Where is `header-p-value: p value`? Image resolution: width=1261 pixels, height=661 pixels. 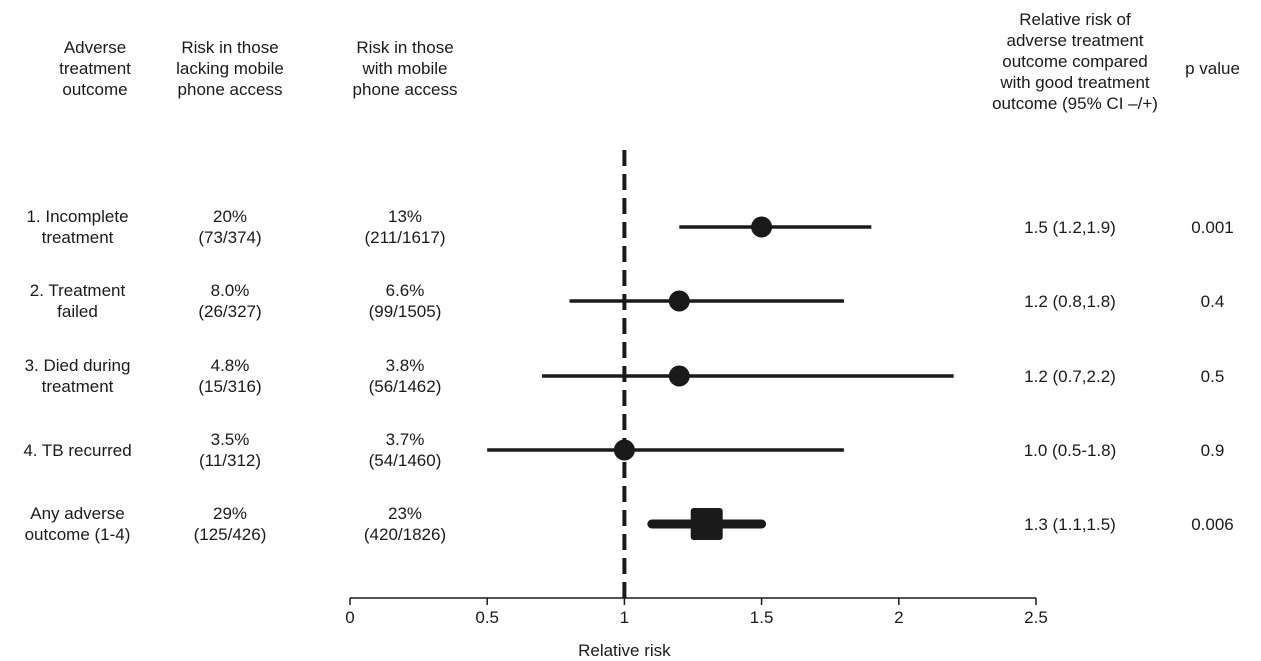
header-p-value: p value is located at coordinates (1212, 68).